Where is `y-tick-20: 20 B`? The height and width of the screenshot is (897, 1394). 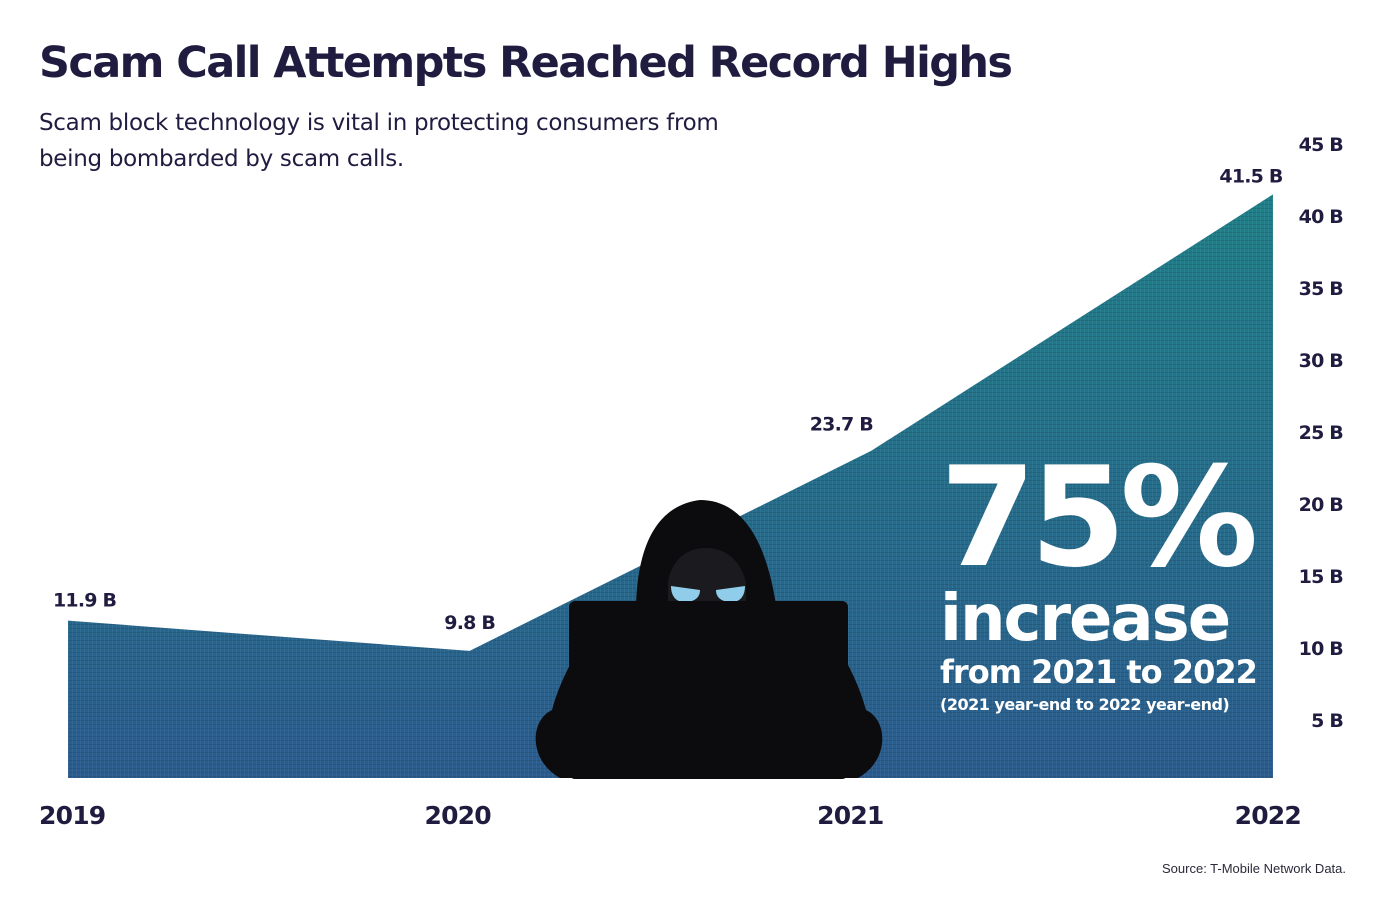
y-tick-20: 20 B is located at coordinates (1321, 505).